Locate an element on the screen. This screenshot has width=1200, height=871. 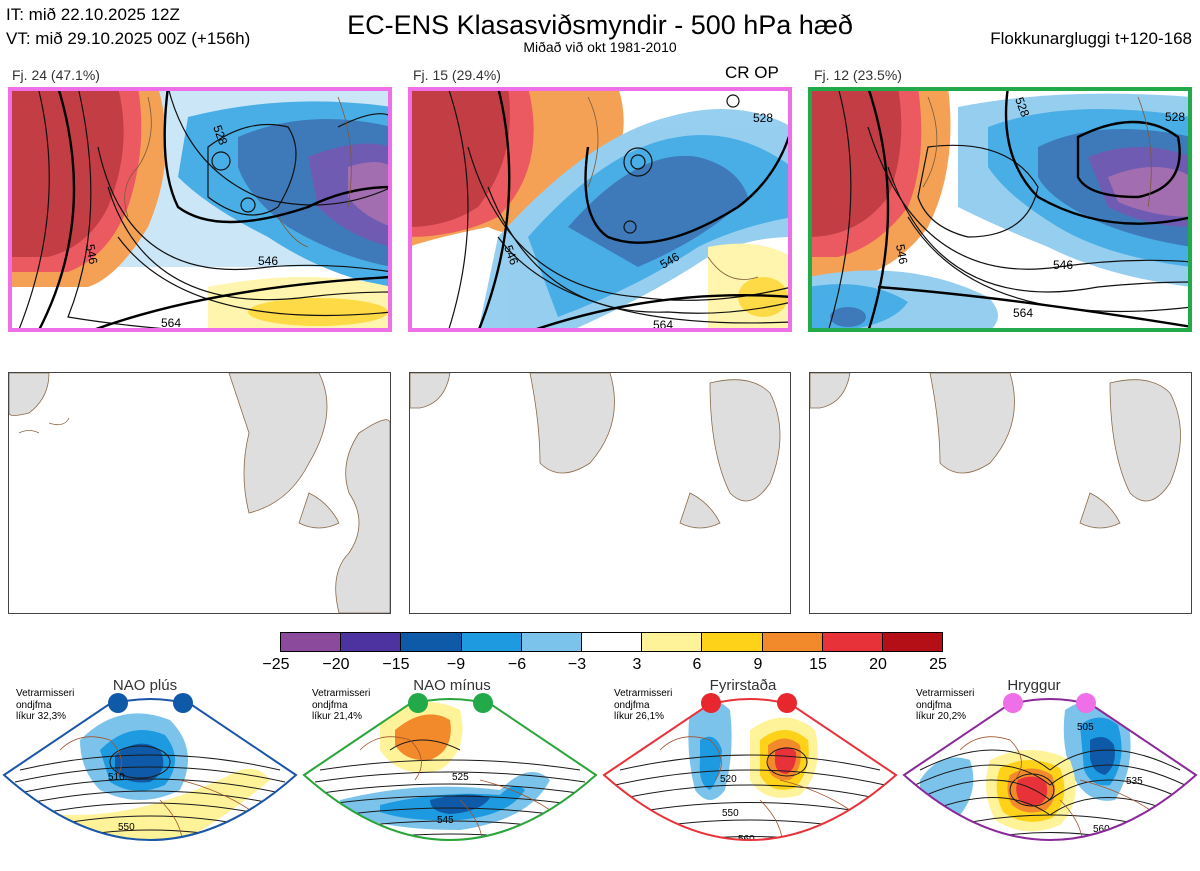
page-title: EC-ENS Klasasviðsmyndir - 500 hPa hæð is located at coordinates (600, 25).